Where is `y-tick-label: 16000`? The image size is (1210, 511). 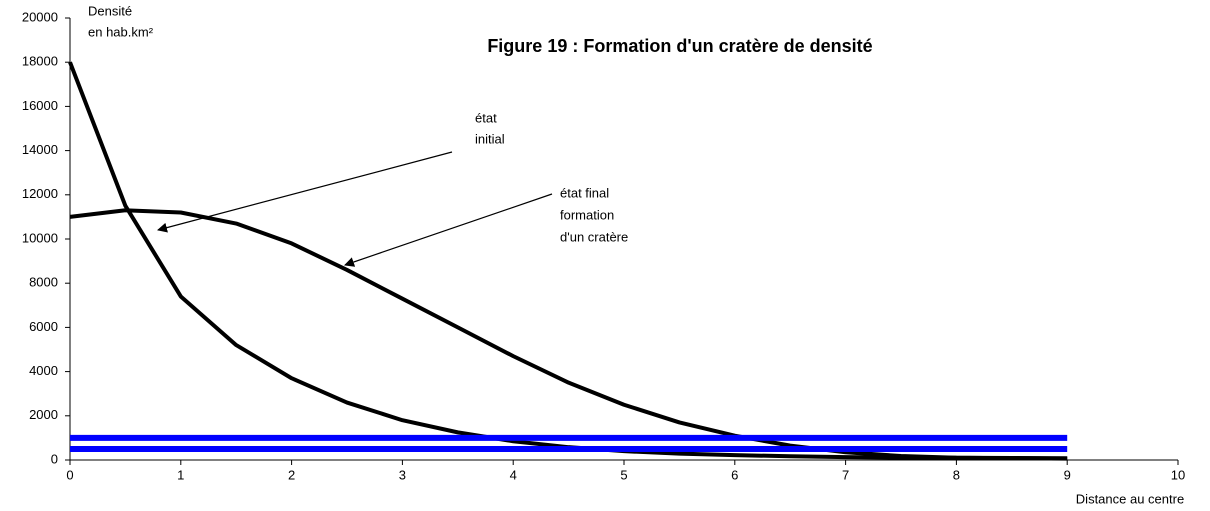 y-tick-label: 16000 is located at coordinates (40, 105).